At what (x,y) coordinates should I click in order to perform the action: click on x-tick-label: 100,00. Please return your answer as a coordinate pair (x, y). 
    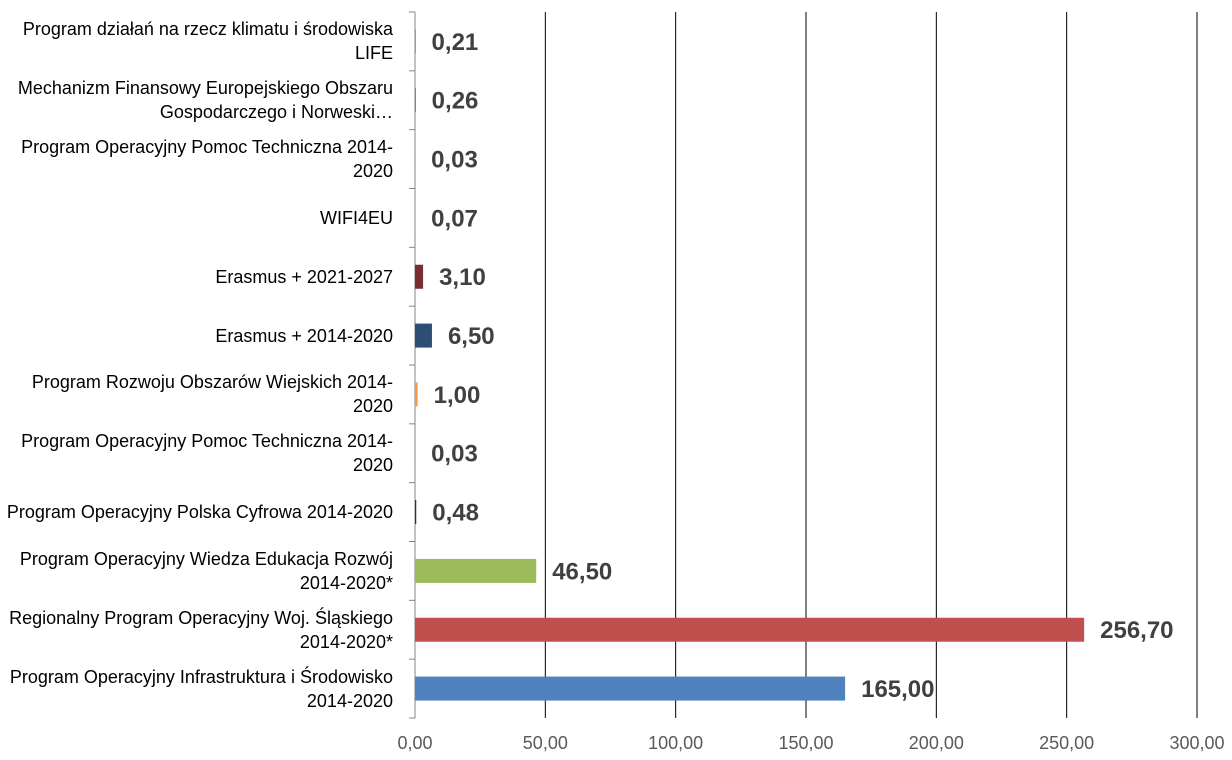
    Looking at the image, I should click on (675, 743).